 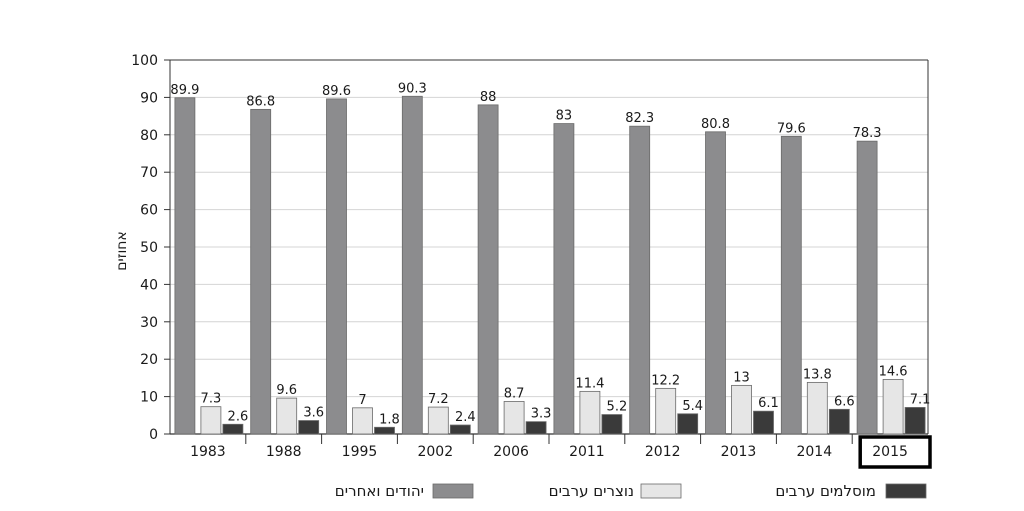 What do you see at coordinates (412, 88) in the screenshot?
I see `data-label: 90.3` at bounding box center [412, 88].